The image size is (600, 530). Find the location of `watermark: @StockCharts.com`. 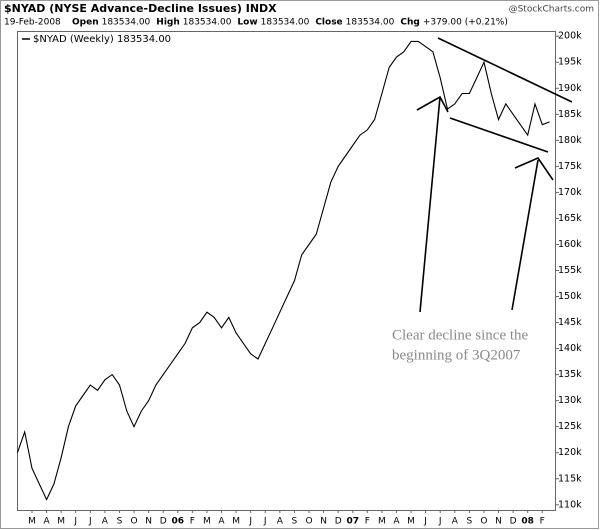

watermark: @StockCharts.com is located at coordinates (551, 10).